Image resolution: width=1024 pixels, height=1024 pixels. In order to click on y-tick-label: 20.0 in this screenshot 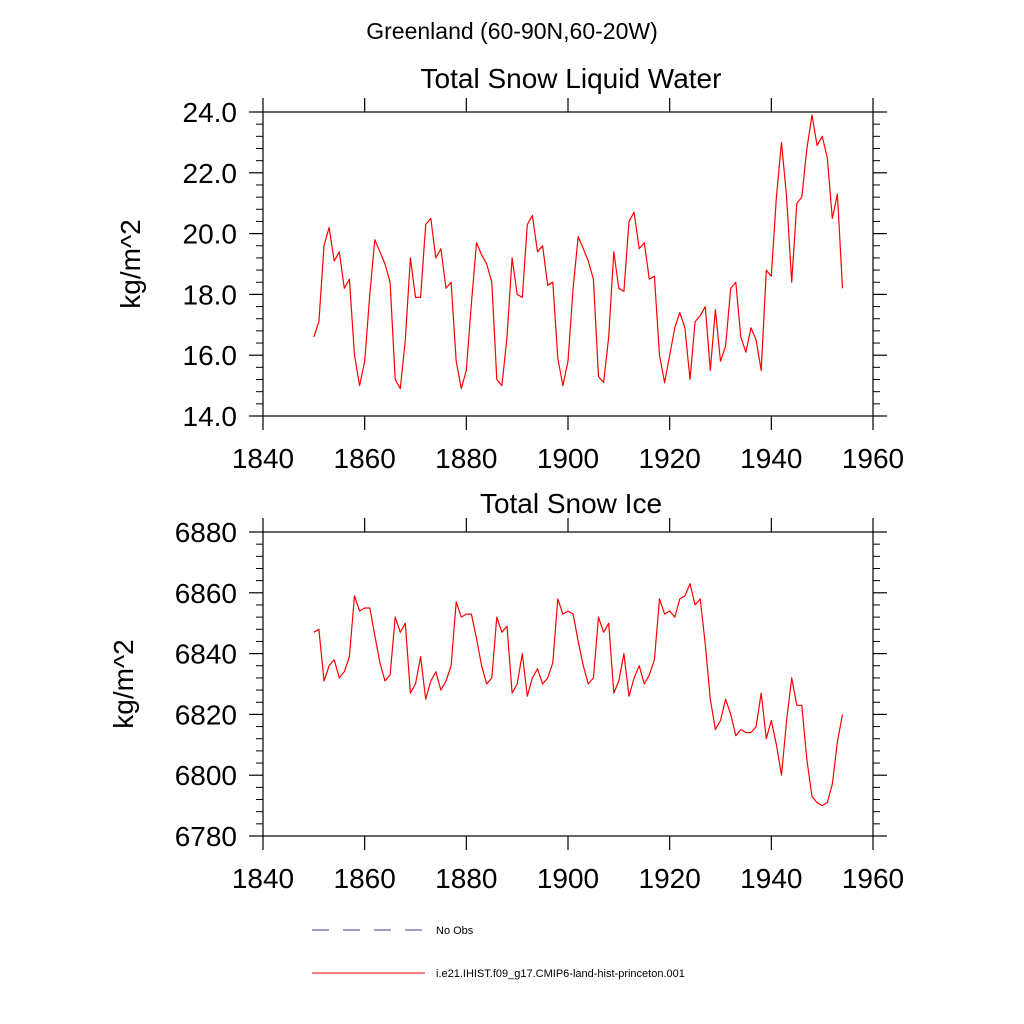, I will do `click(210, 234)`.